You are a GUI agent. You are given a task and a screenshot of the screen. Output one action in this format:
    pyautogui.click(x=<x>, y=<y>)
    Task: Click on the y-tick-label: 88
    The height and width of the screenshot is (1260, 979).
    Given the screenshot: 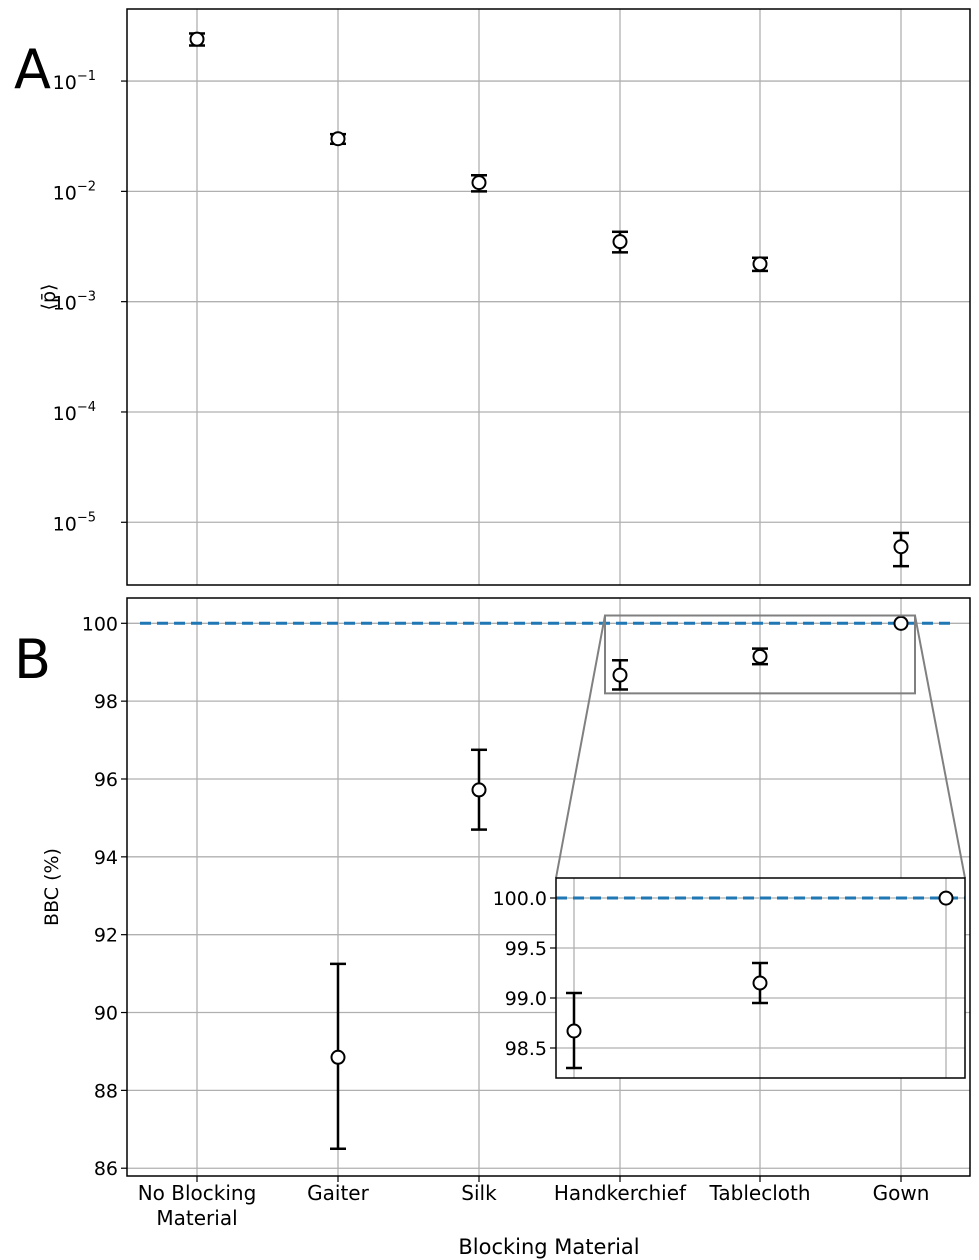 What is the action you would take?
    pyautogui.click(x=106, y=1091)
    